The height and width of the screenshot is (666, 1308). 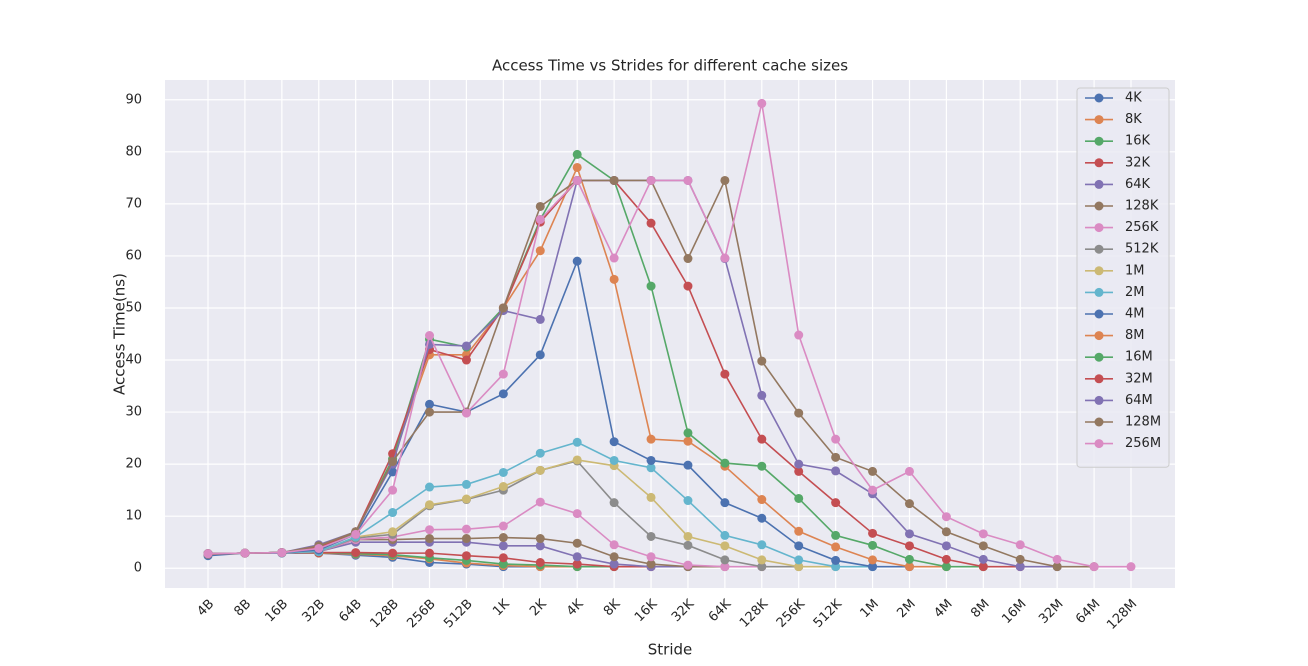 I want to click on x-tick-label: 512K, so click(x=828, y=613).